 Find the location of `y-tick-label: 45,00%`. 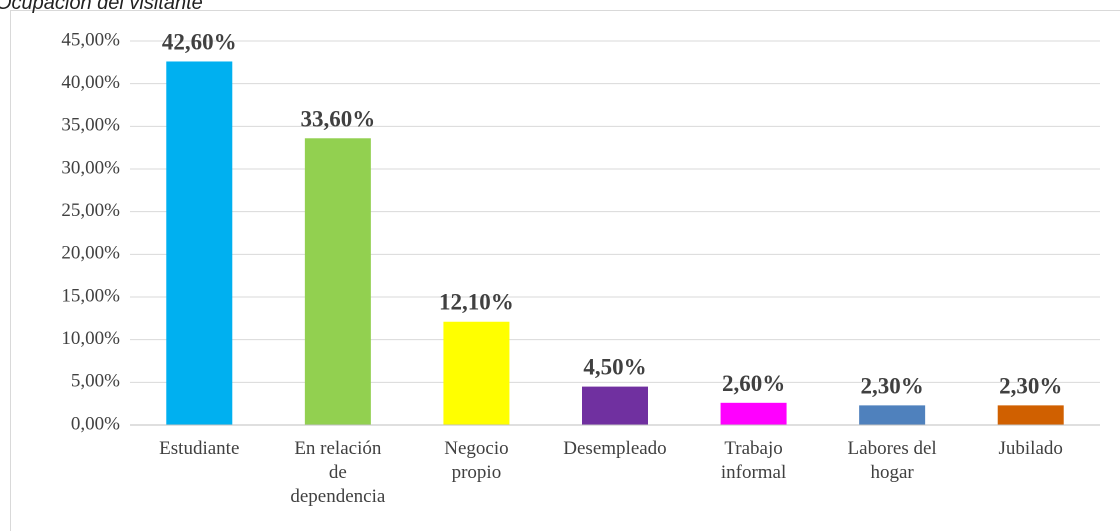

y-tick-label: 45,00% is located at coordinates (90, 39).